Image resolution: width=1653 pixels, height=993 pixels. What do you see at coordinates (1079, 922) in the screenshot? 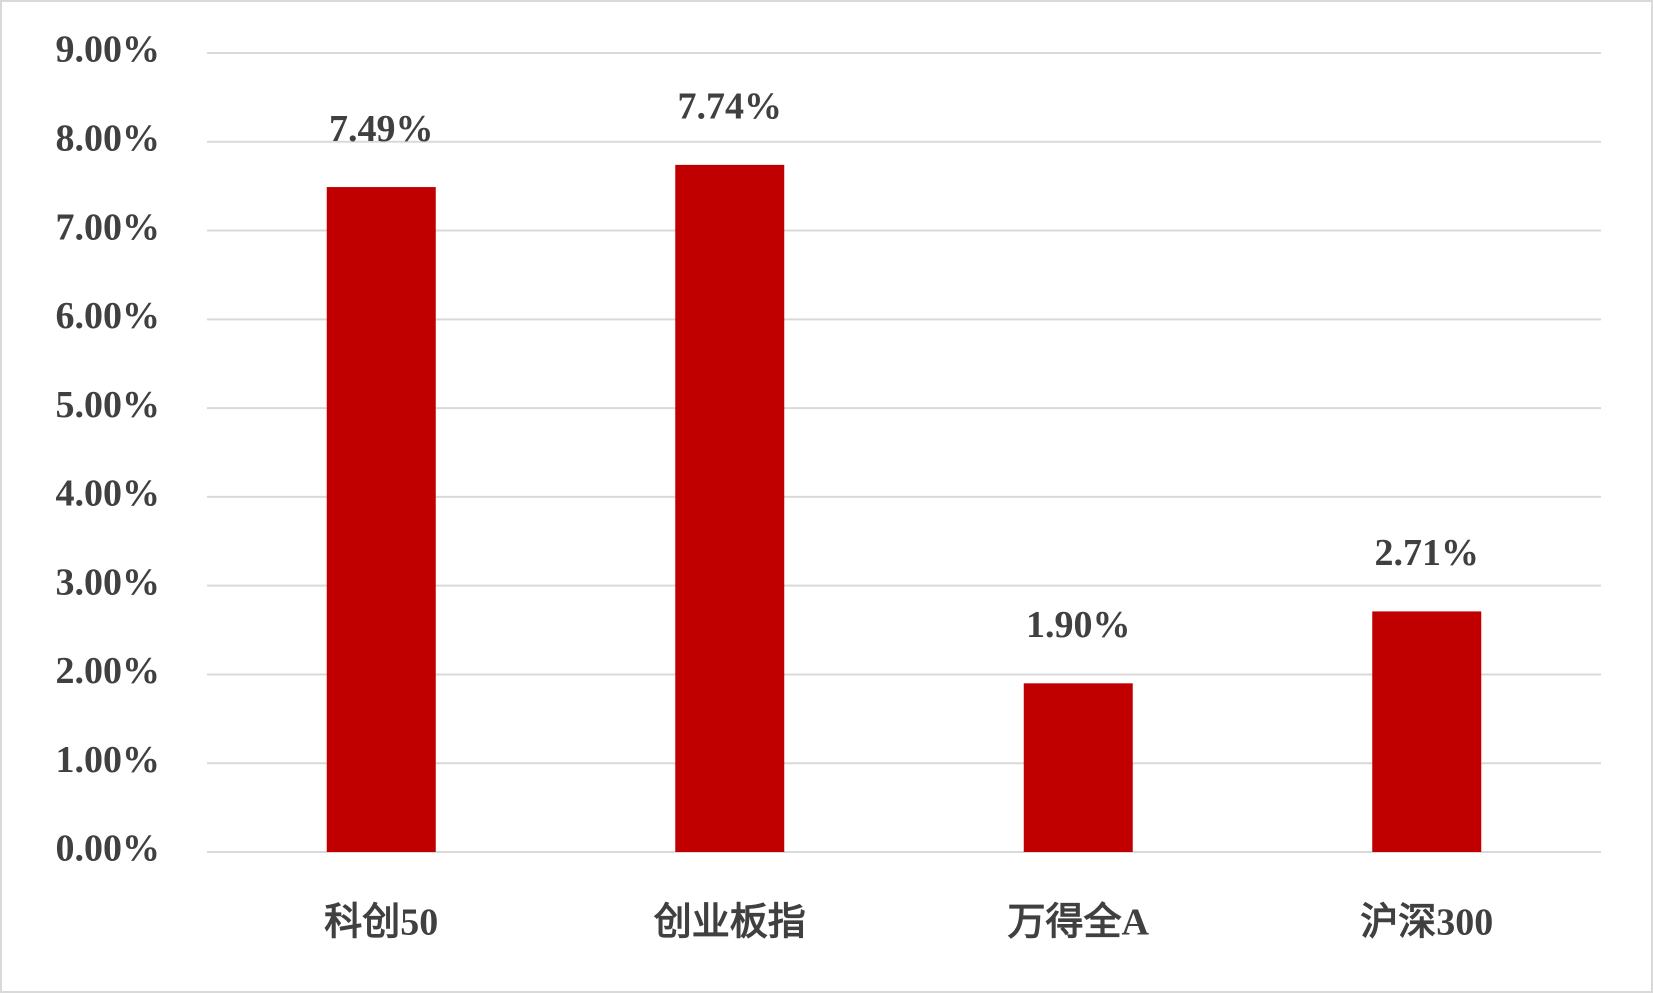
I see `x-tick-label: 万得全A` at bounding box center [1079, 922].